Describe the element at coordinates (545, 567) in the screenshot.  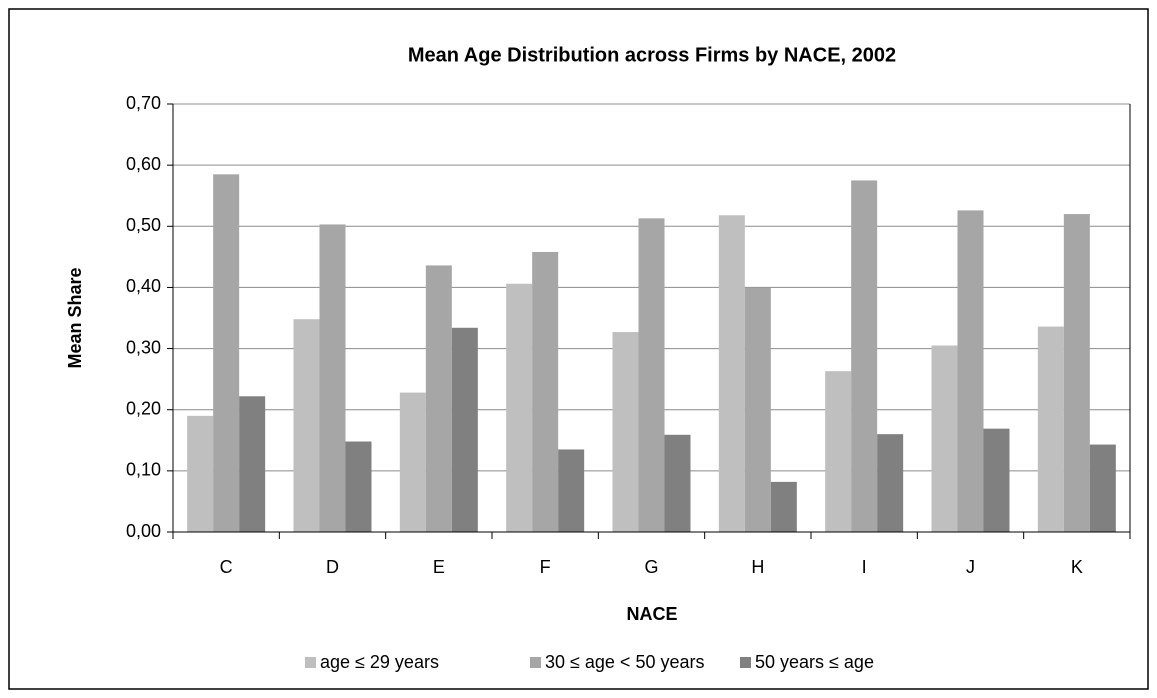
I see `x-tick-label: F` at that location.